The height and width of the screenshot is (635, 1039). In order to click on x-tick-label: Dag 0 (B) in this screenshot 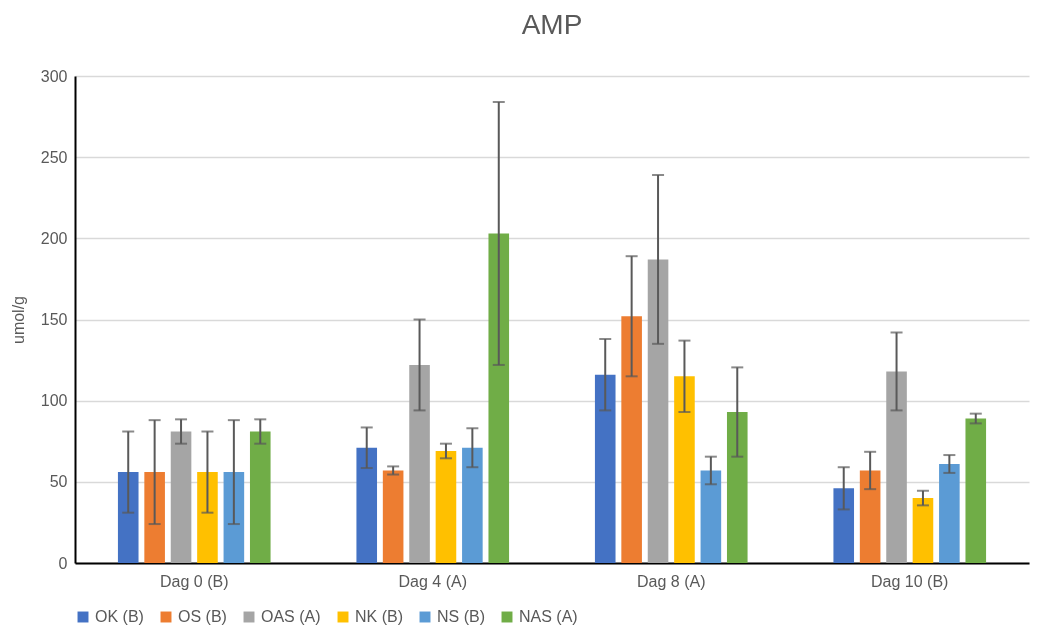, I will do `click(194, 581)`.